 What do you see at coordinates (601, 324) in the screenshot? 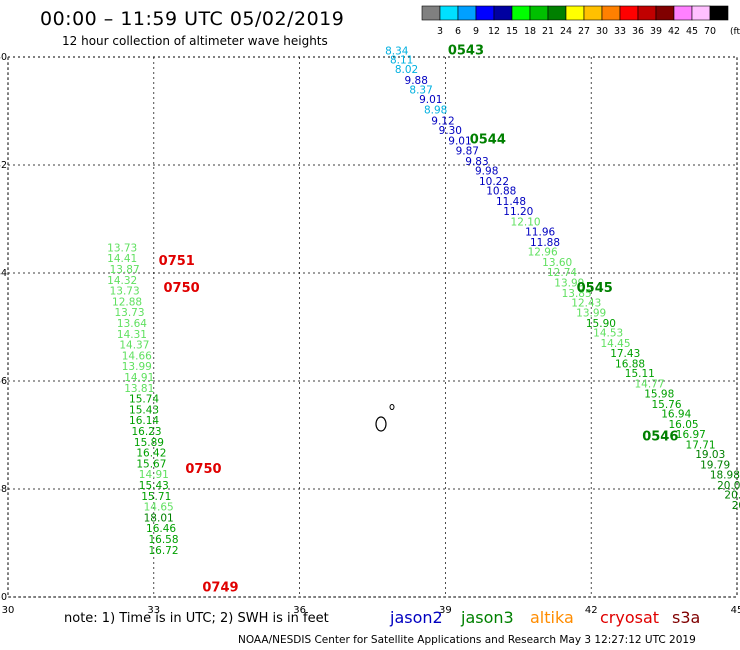
I see `swh-value-east-track: 15.90` at bounding box center [601, 324].